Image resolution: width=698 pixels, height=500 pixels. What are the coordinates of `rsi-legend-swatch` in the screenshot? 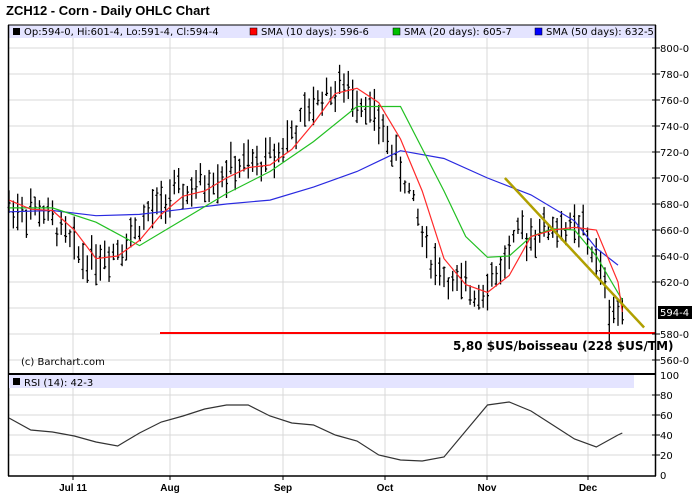 It's located at (16, 381).